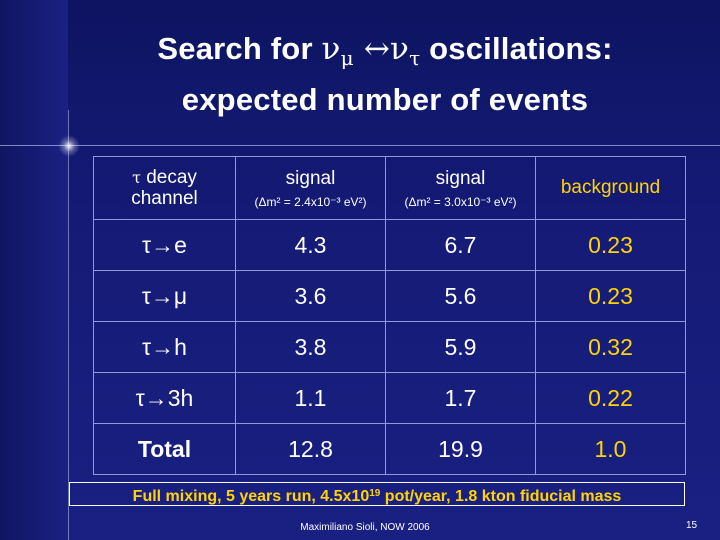 This screenshot has height=540, width=720. What do you see at coordinates (310, 296) in the screenshot?
I see `signal1-cell: 3.6` at bounding box center [310, 296].